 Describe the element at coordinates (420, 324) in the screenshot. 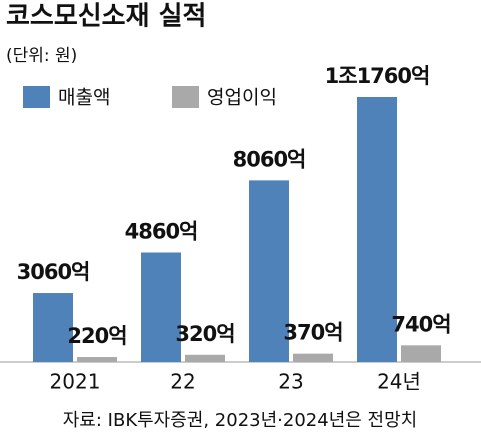

I see `value-label: 740억` at that location.